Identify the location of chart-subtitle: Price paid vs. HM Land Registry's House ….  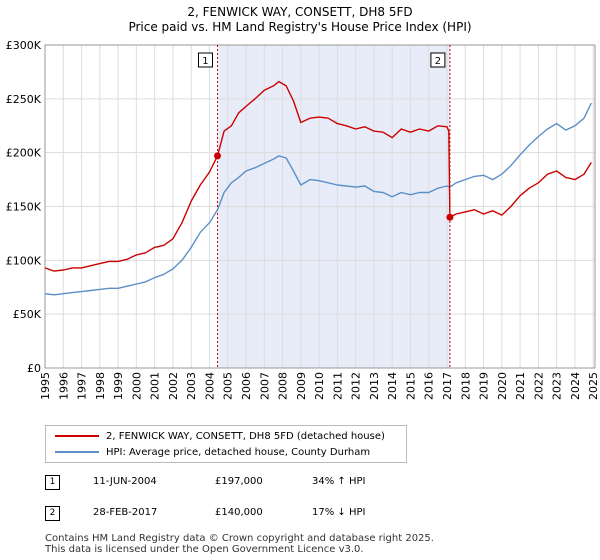
(300, 27).